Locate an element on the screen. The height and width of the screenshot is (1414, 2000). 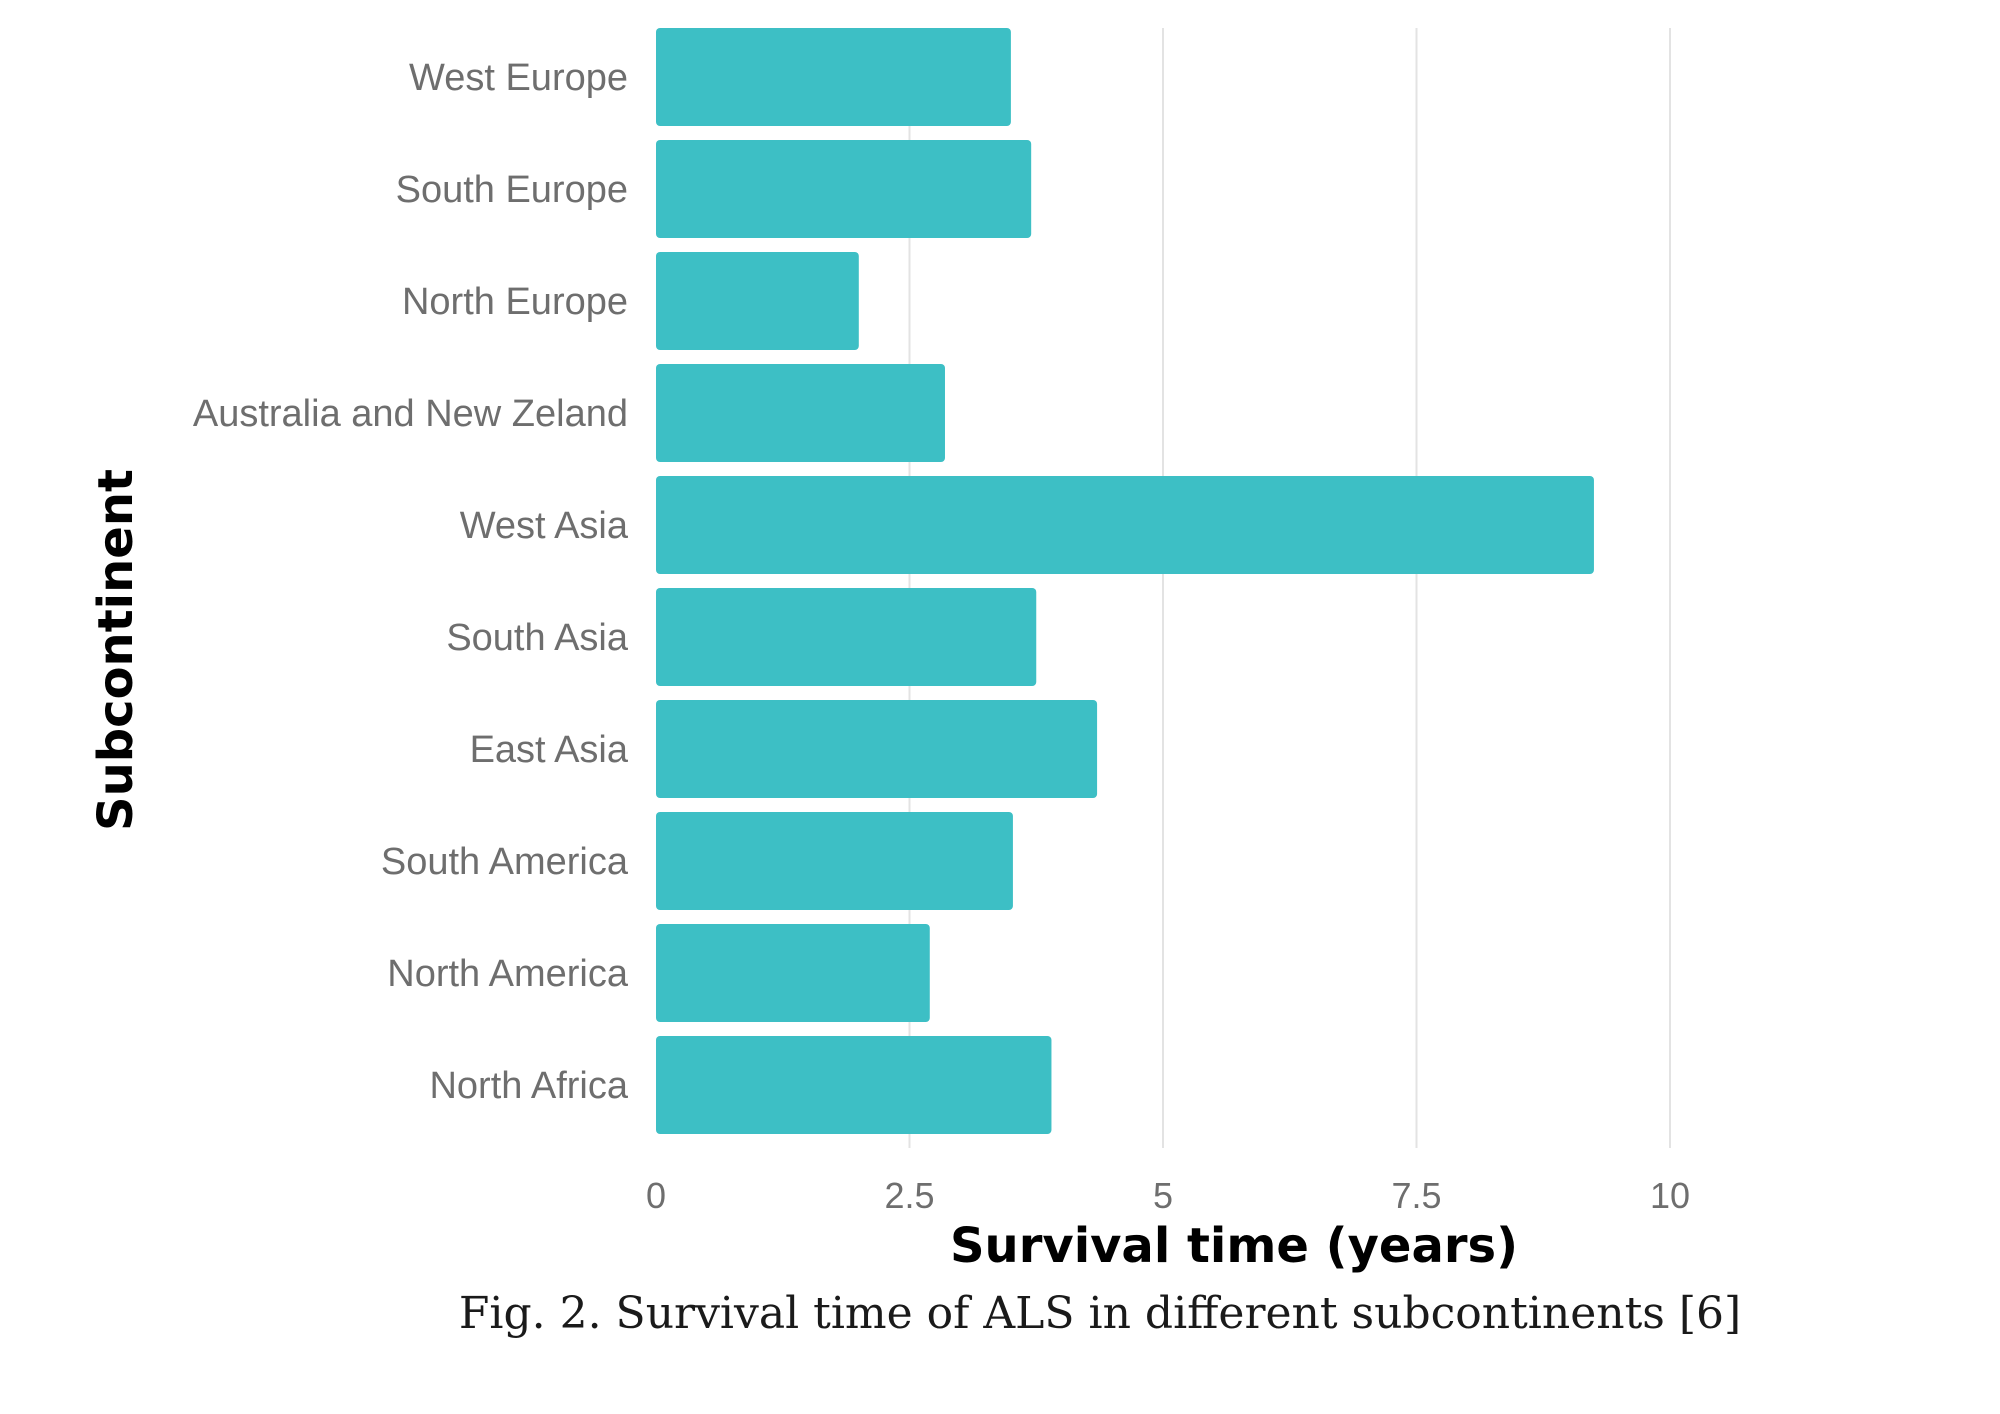
category-label: Australia and New Zeland is located at coordinates (410, 414).